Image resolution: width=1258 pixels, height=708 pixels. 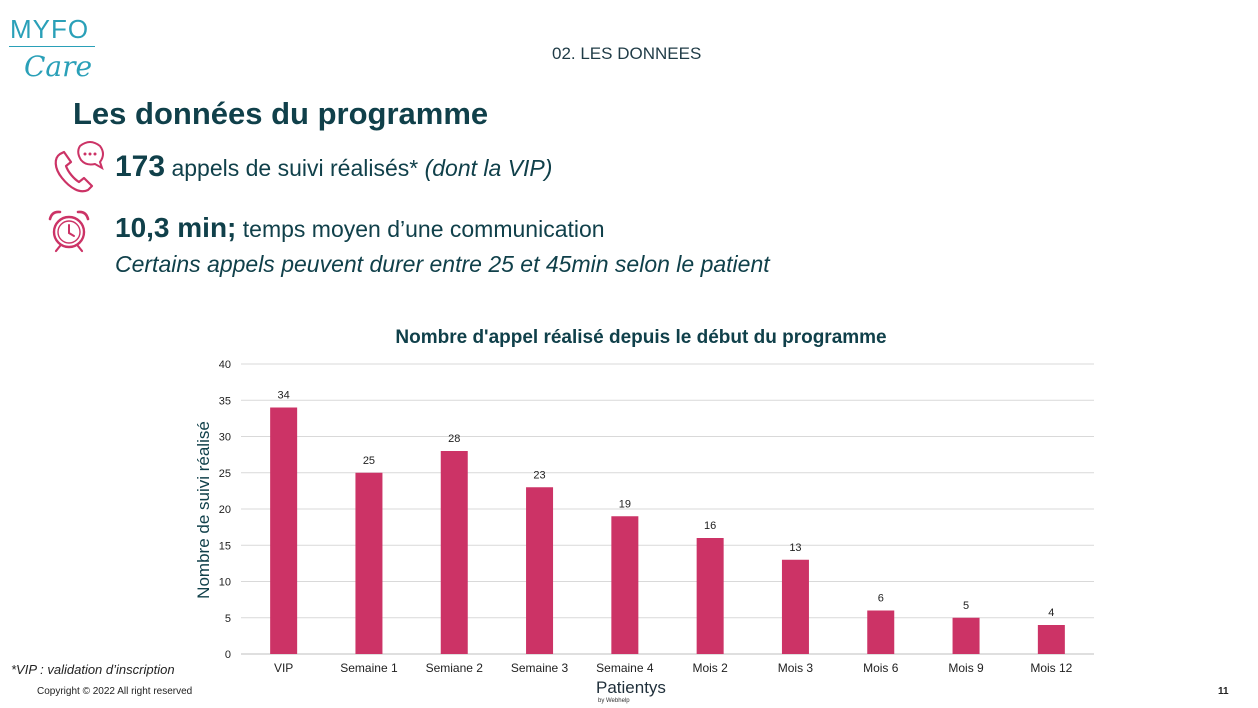 I want to click on x-tick-label: Mois 6, so click(x=881, y=668).